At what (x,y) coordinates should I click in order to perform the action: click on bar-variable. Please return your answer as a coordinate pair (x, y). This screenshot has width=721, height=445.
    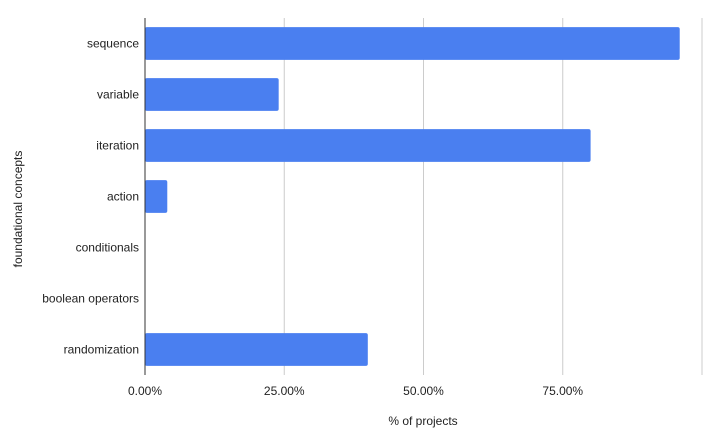
    Looking at the image, I should click on (212, 94).